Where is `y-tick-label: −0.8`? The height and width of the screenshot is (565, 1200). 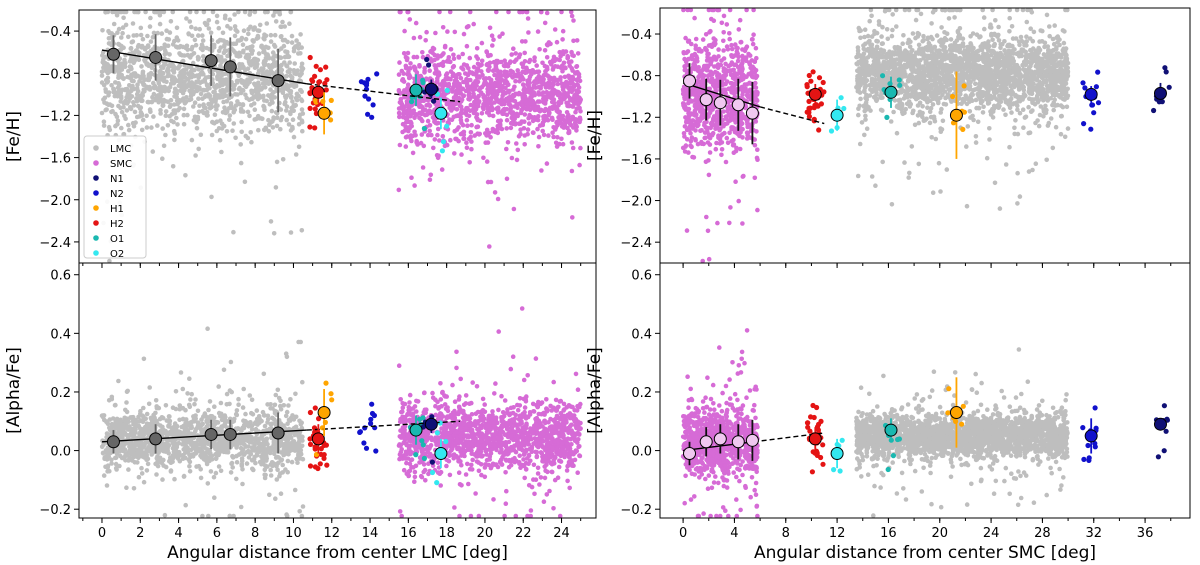
y-tick-label: −0.8 is located at coordinates (55, 74).